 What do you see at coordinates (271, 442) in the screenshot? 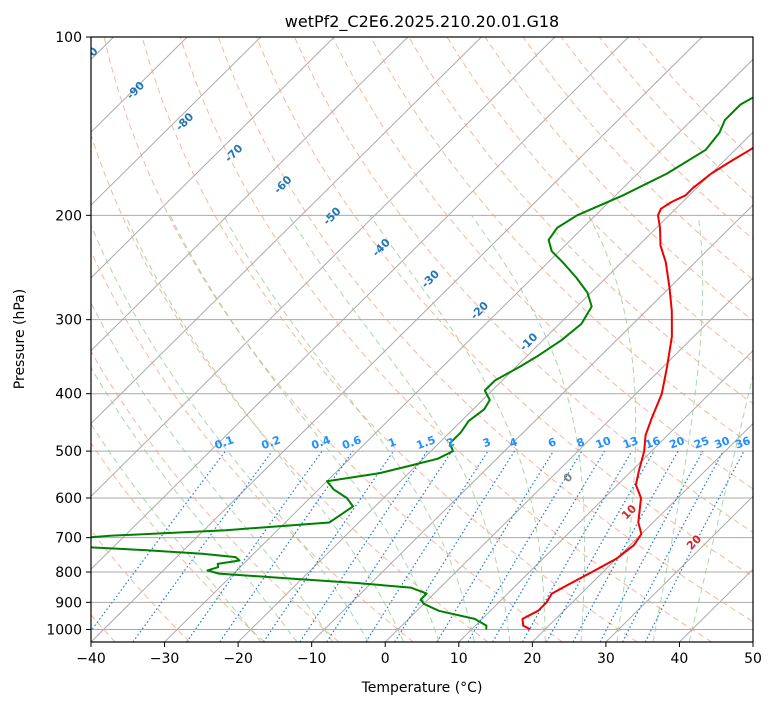
I see `mixing-ratio-label: 0.2` at bounding box center [271, 442].